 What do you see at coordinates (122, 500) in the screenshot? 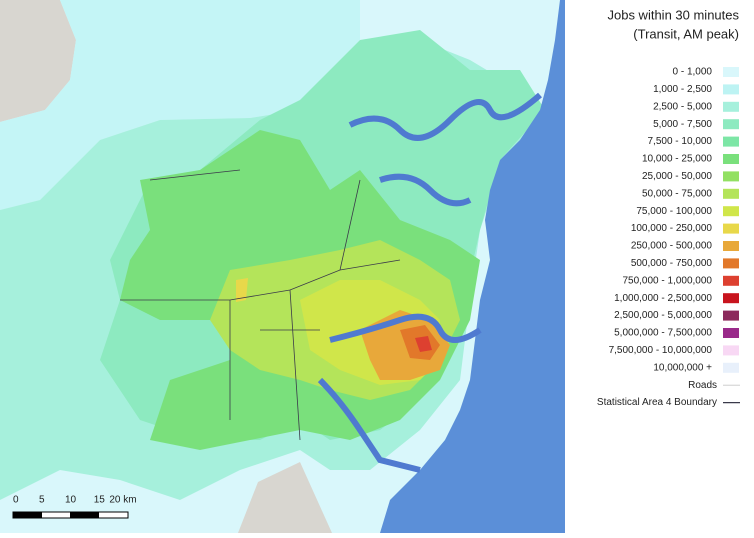
I see `scale-label: 20 km` at bounding box center [122, 500].